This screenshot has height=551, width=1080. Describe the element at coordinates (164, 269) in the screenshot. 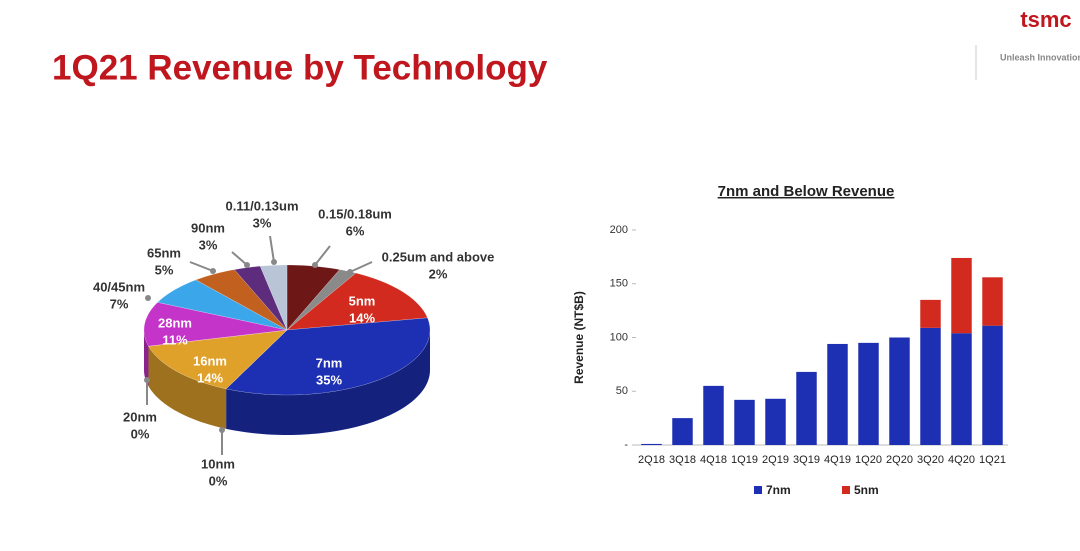

I see `slice-value: 5%` at that location.